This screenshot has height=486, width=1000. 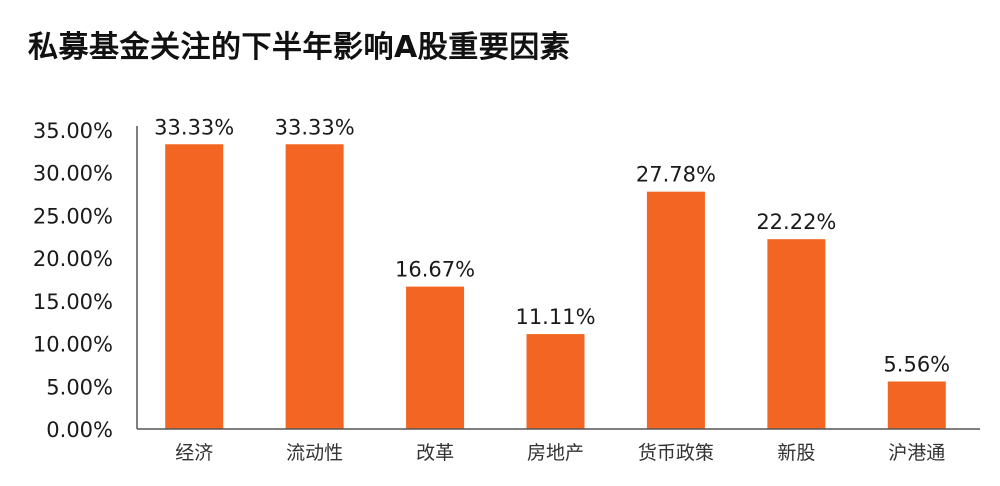 I want to click on bar-value-label: 5.56%, so click(x=916, y=365).